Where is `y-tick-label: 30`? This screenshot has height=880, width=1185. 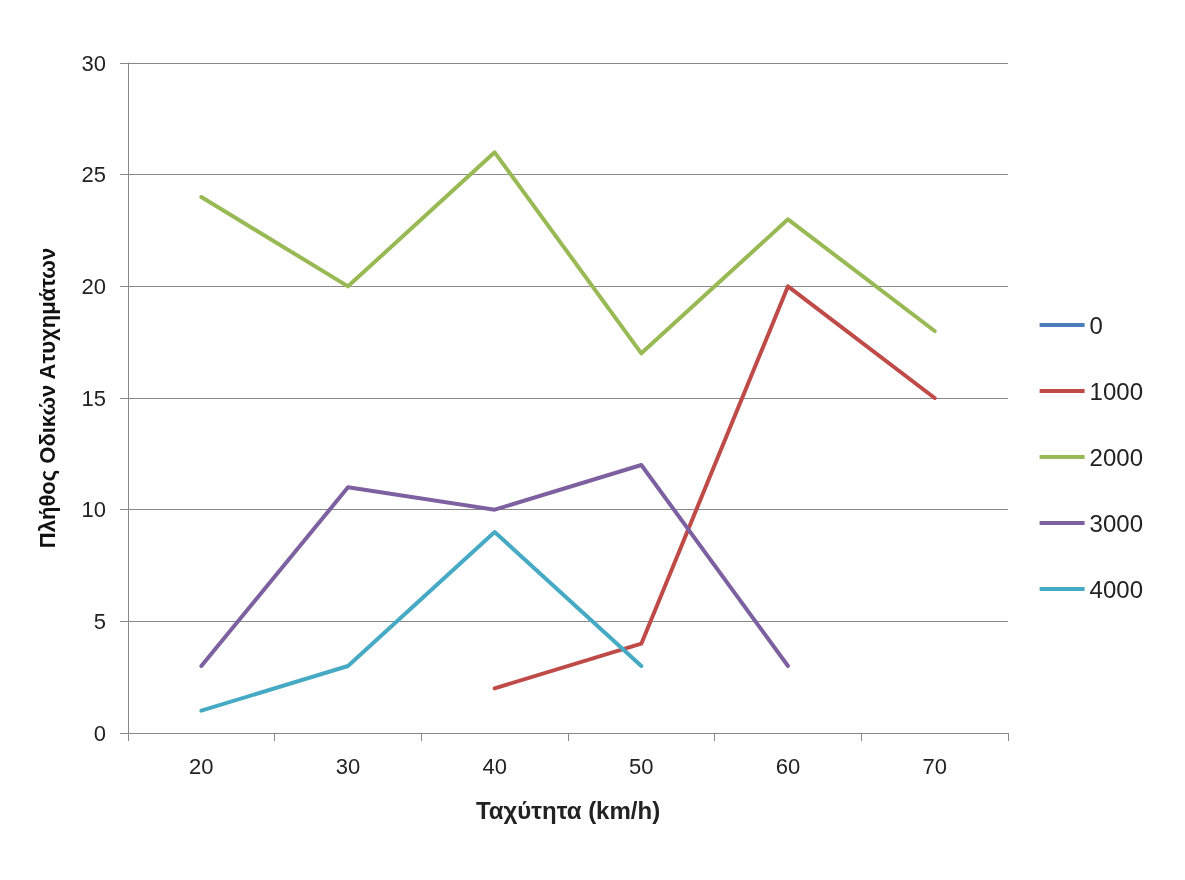
y-tick-label: 30 is located at coordinates (93, 63).